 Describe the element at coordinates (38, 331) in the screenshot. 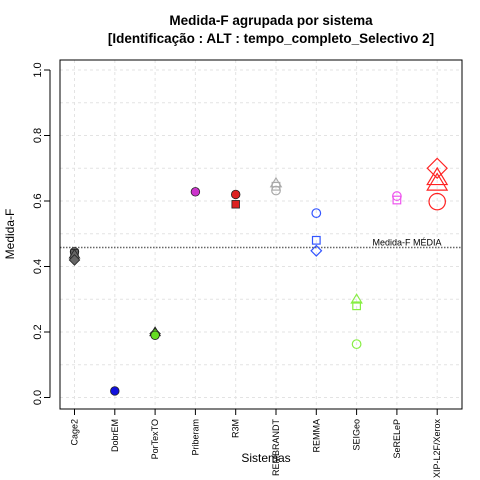

I see `y-tick-label: 0.2` at that location.